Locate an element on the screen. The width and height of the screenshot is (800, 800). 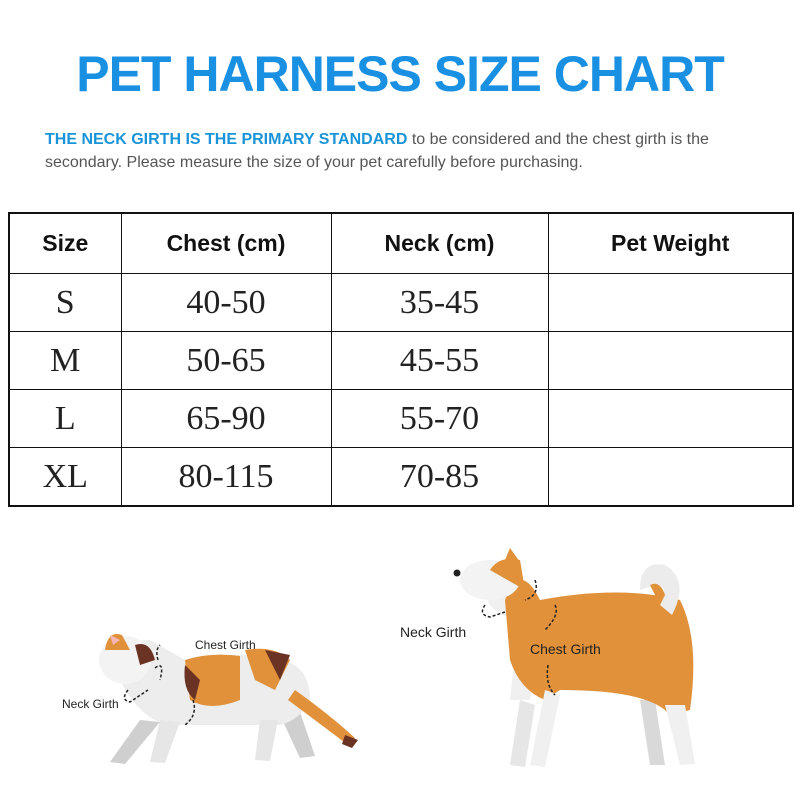
table-row: L 65-90 55-70 is located at coordinates (401, 418).